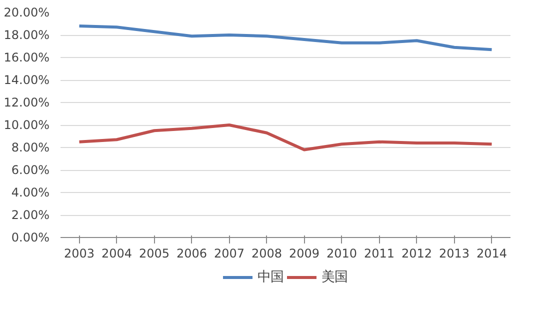 The height and width of the screenshot is (324, 555). Describe the element at coordinates (30, 215) in the screenshot. I see `y-tick-label: 2.00%` at that location.